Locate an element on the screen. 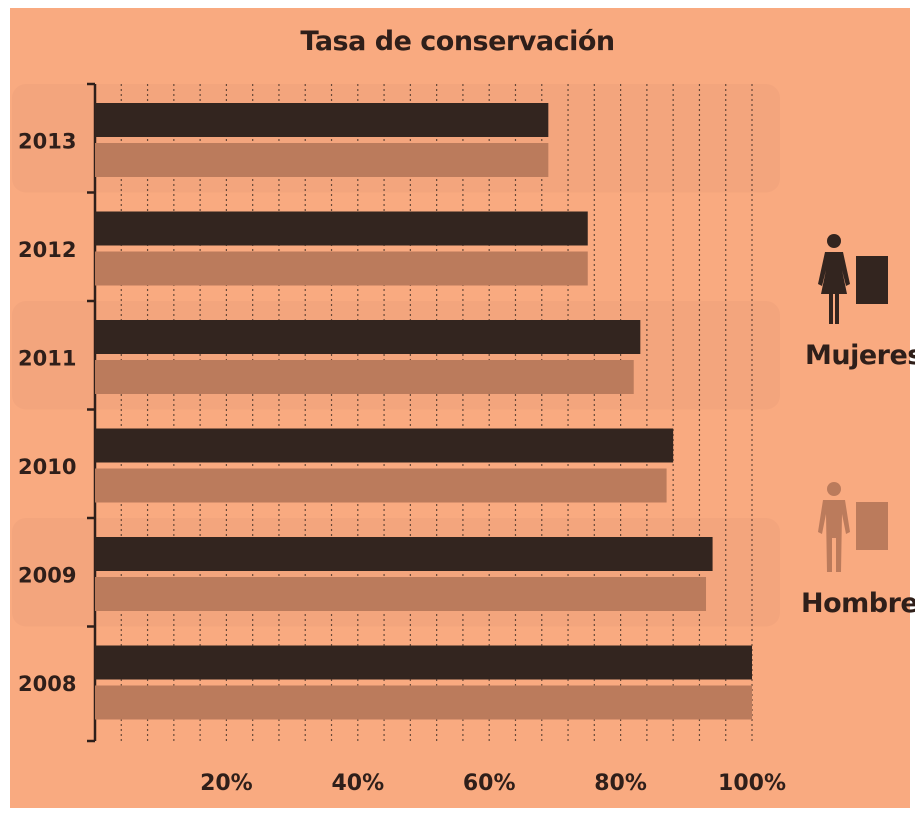 The height and width of the screenshot is (813, 915). bar-mujeres-2012 is located at coordinates (341, 228).